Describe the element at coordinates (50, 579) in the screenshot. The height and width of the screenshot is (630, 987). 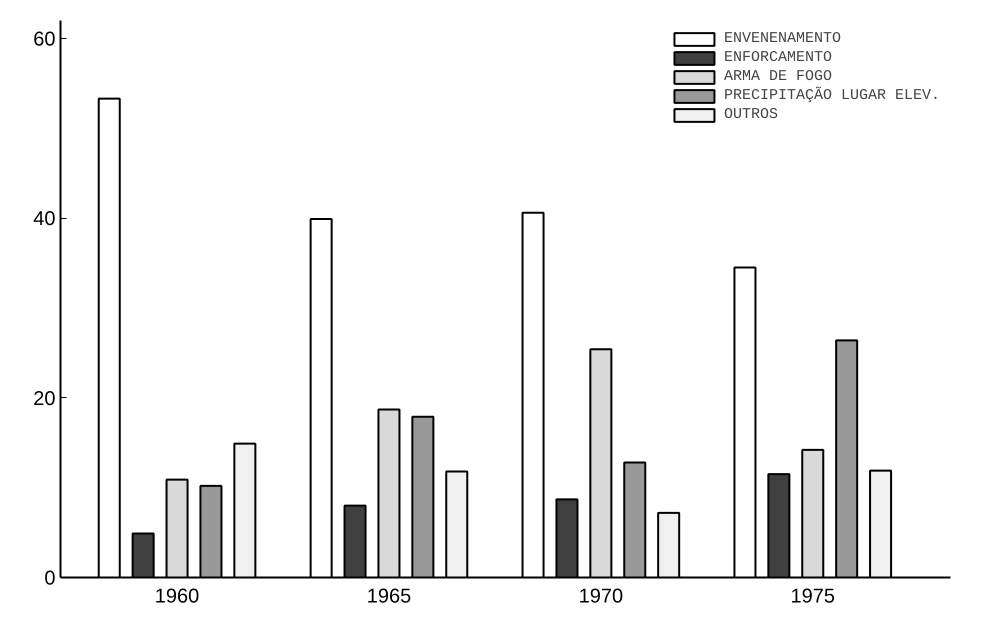
I see `y-tick-label: 0` at that location.